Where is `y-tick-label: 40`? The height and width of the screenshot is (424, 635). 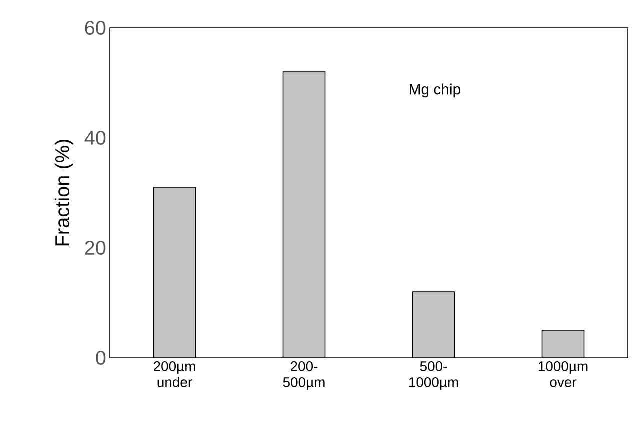 y-tick-label: 40 is located at coordinates (95, 138).